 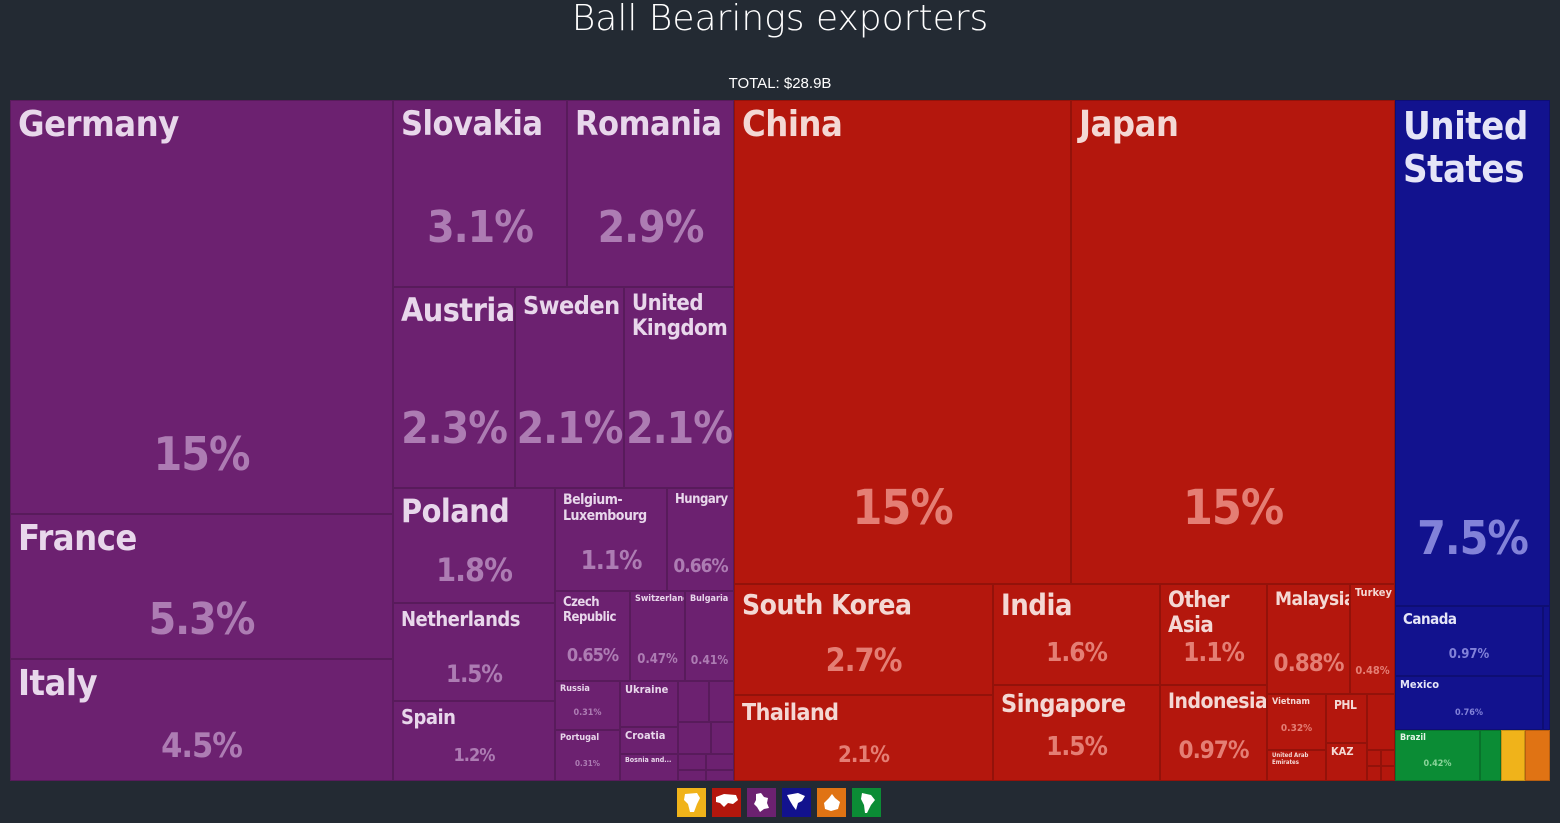 What do you see at coordinates (1469, 703) in the screenshot?
I see `treemap-cell-mexico: Mexico 0.76%` at bounding box center [1469, 703].